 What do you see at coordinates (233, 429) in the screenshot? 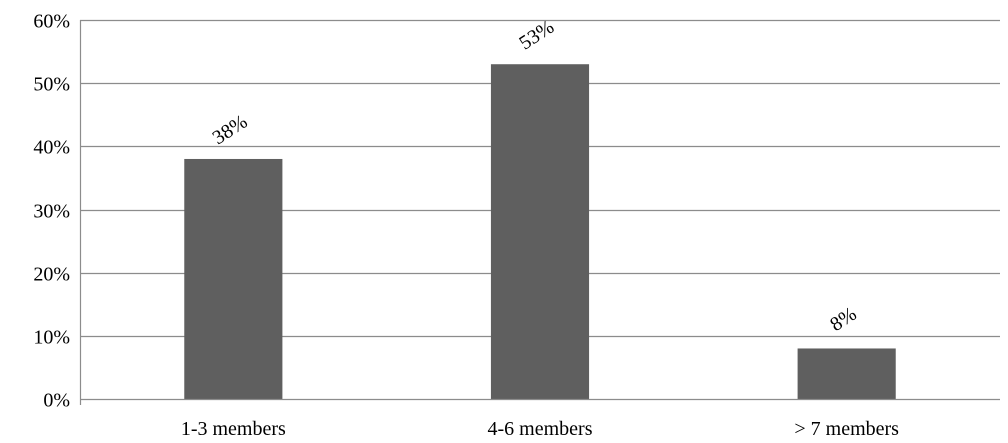
I see `x-tick-label: 1-3 members` at bounding box center [233, 429].